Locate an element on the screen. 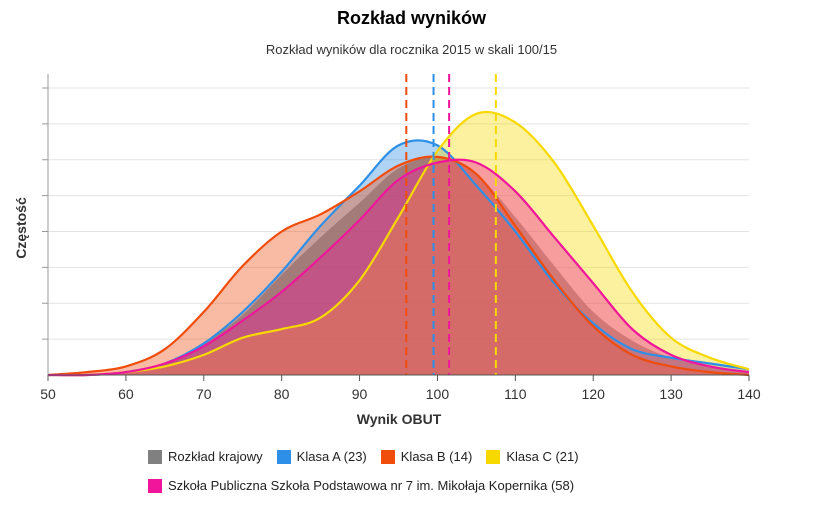 The height and width of the screenshot is (512, 823). x-tick-label: 120 is located at coordinates (594, 394).